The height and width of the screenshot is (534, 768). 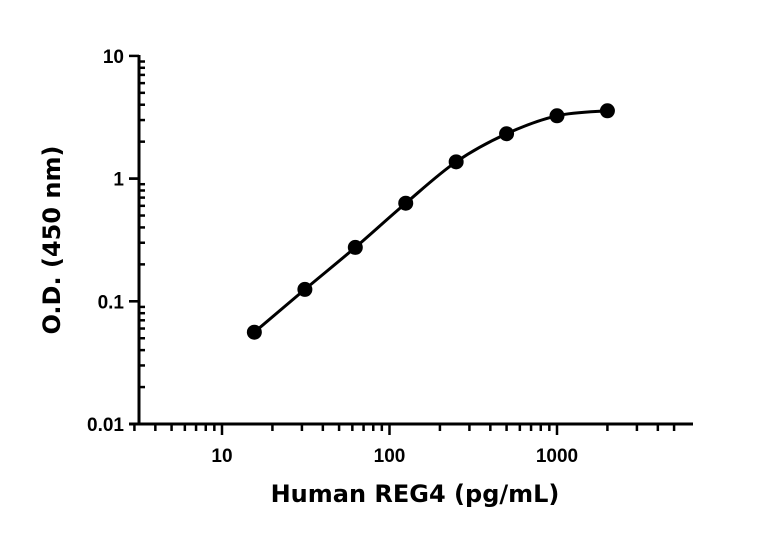 I want to click on y-tick-label: 0.01, so click(x=105, y=425).